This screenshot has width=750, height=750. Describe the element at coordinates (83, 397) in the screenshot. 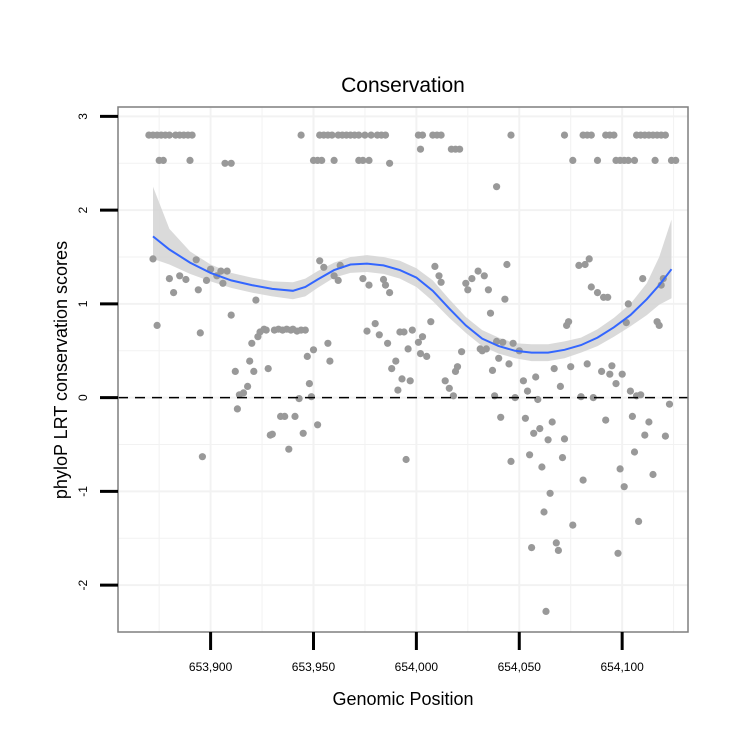

I see `y-tick-label: 0` at that location.